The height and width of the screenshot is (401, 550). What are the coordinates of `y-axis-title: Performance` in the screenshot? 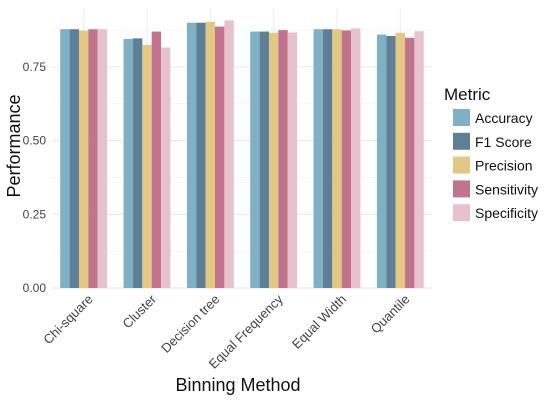 It's located at (14, 145).